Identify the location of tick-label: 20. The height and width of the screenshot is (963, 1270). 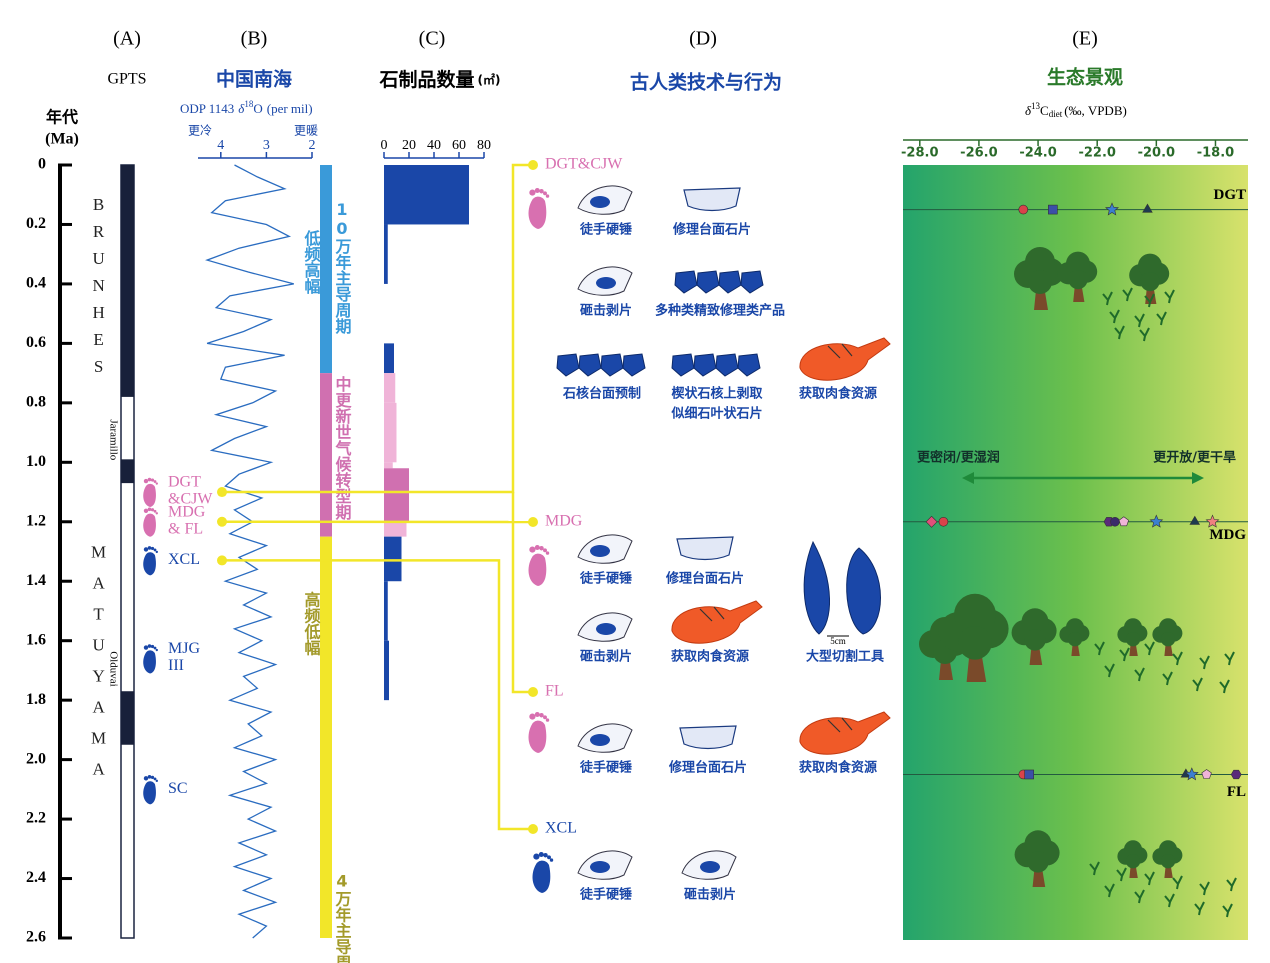
(409, 145).